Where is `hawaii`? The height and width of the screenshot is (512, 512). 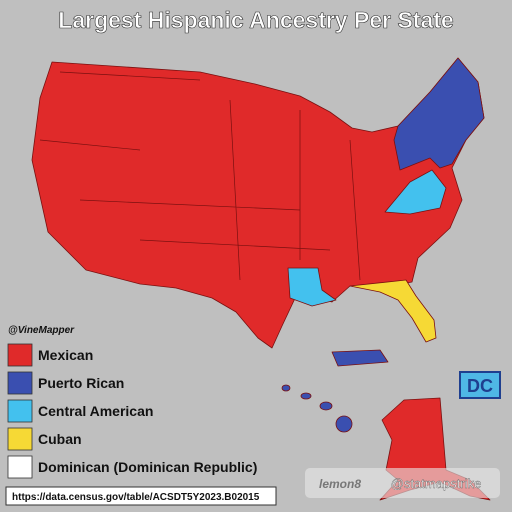
hawaii is located at coordinates (317, 408).